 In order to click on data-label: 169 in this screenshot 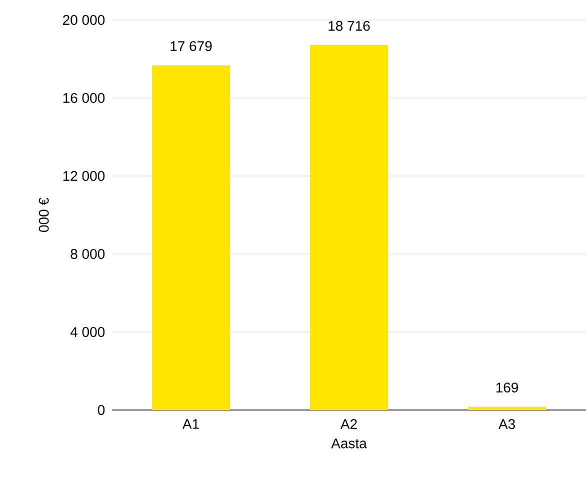, I will do `click(507, 387)`.